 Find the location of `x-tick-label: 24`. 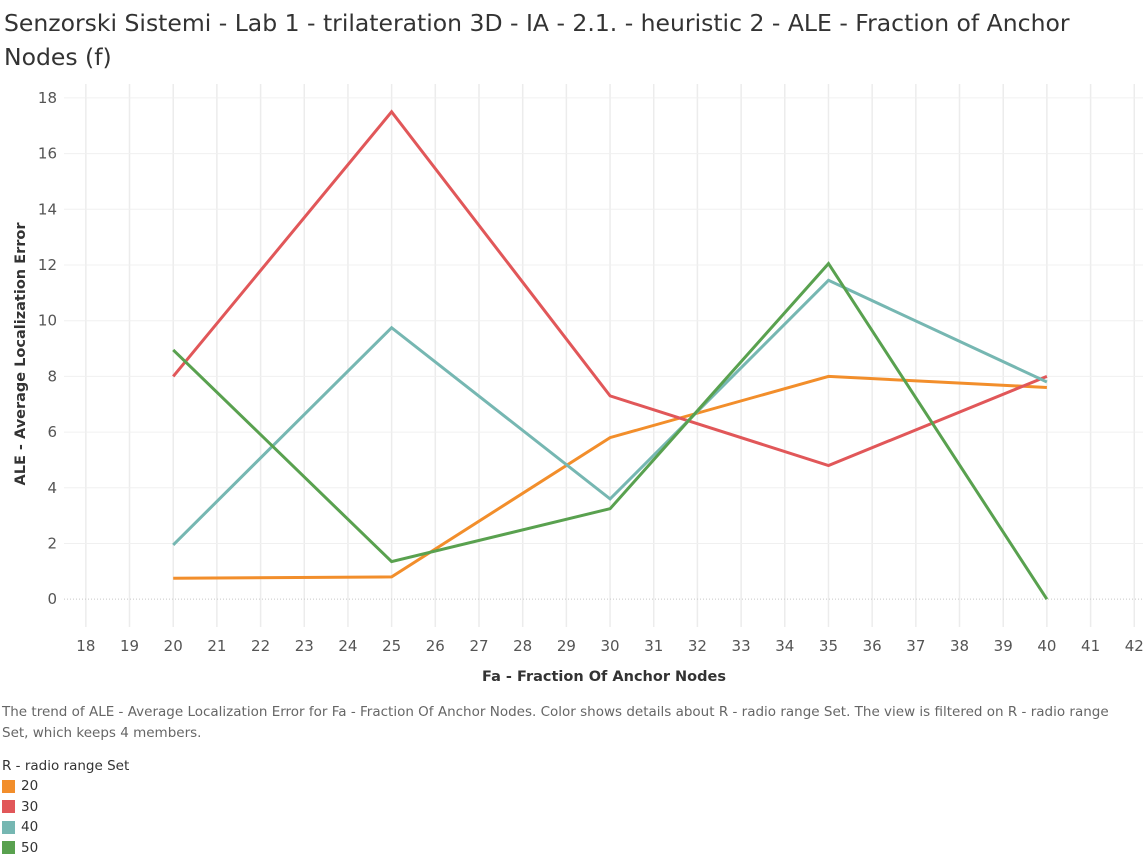

x-tick-label: 24 is located at coordinates (347, 646).